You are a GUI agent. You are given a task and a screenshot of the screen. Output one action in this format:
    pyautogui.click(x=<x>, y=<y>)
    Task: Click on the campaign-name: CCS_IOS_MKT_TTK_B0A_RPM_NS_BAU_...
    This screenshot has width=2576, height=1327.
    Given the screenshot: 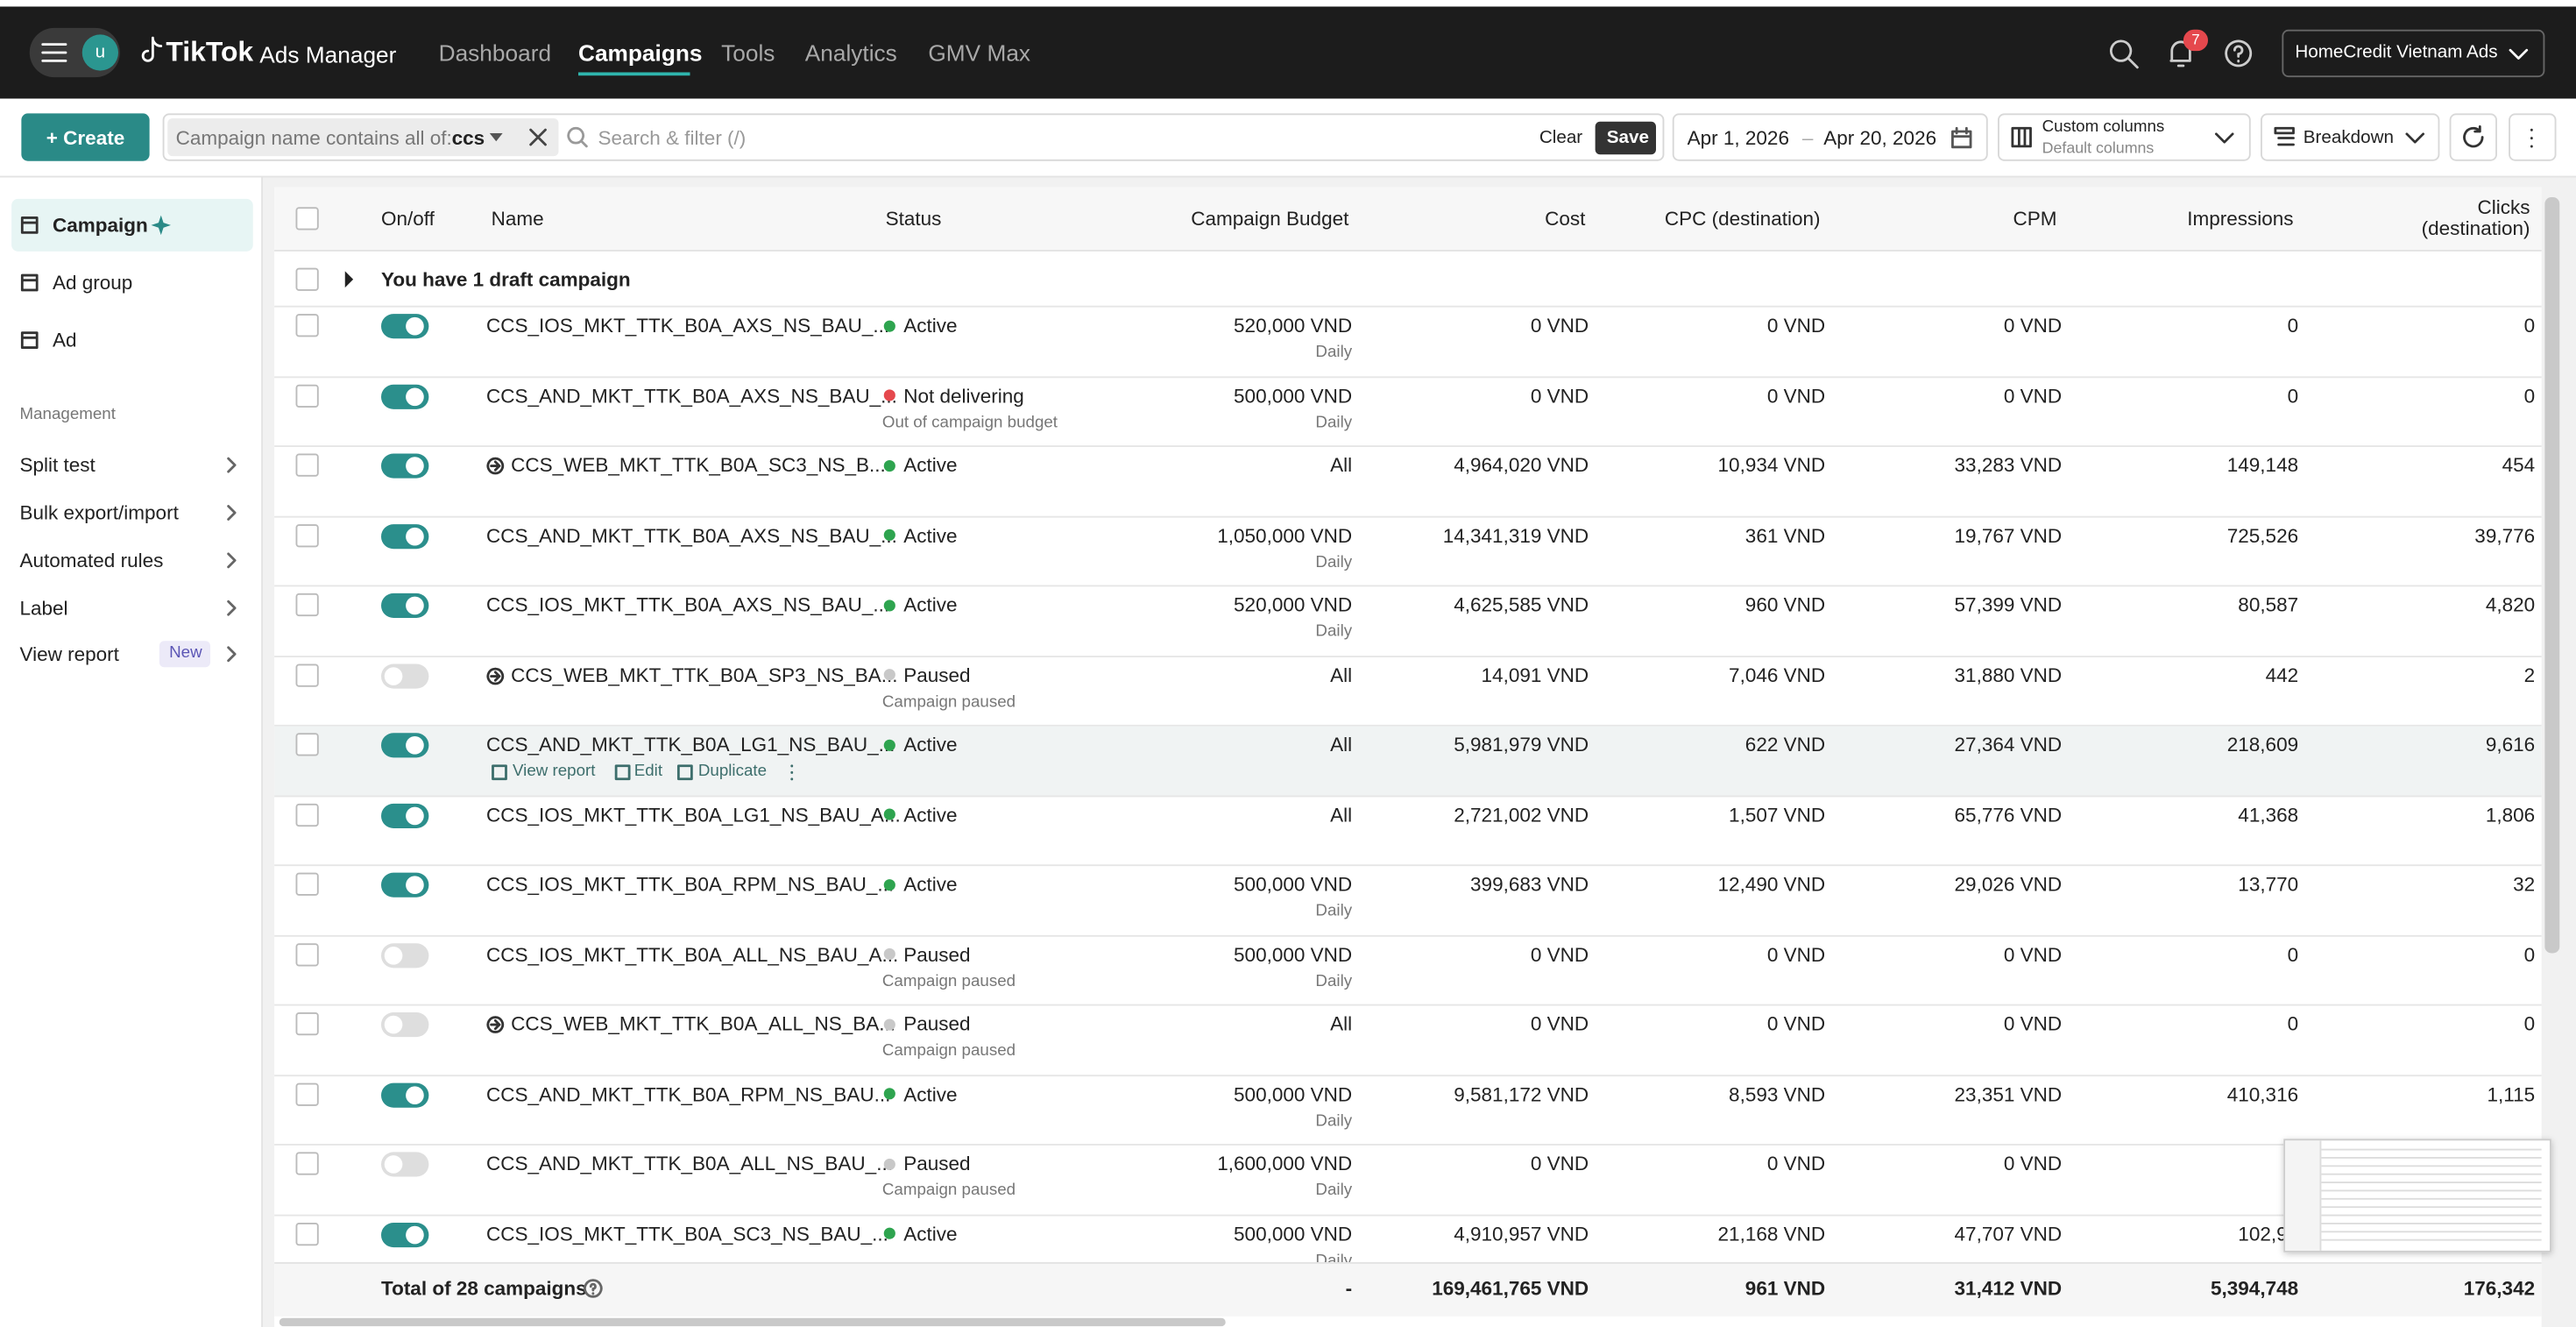 What is the action you would take?
    pyautogui.click(x=690, y=884)
    